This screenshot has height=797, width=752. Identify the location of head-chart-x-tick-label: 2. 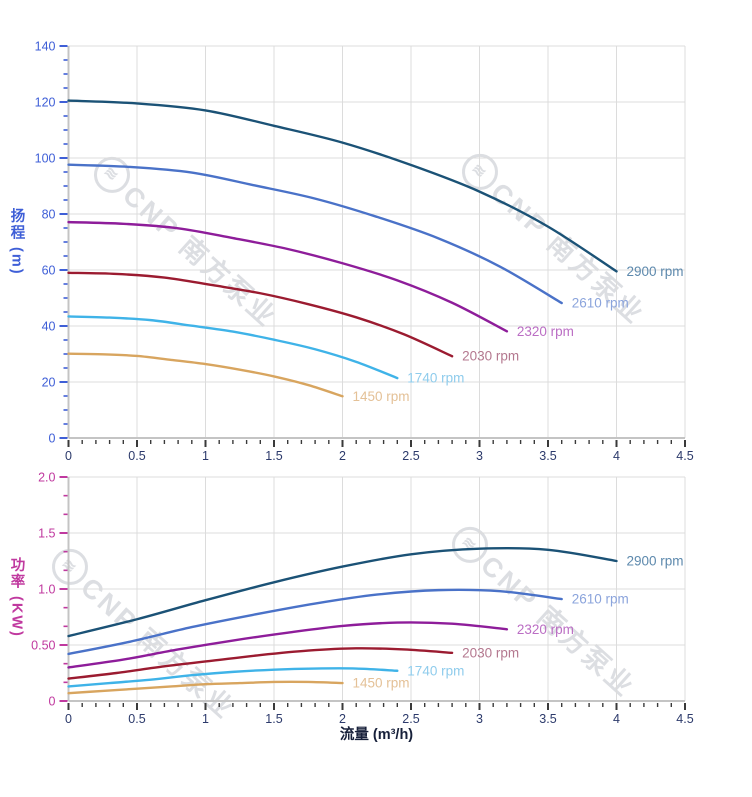
(342, 456).